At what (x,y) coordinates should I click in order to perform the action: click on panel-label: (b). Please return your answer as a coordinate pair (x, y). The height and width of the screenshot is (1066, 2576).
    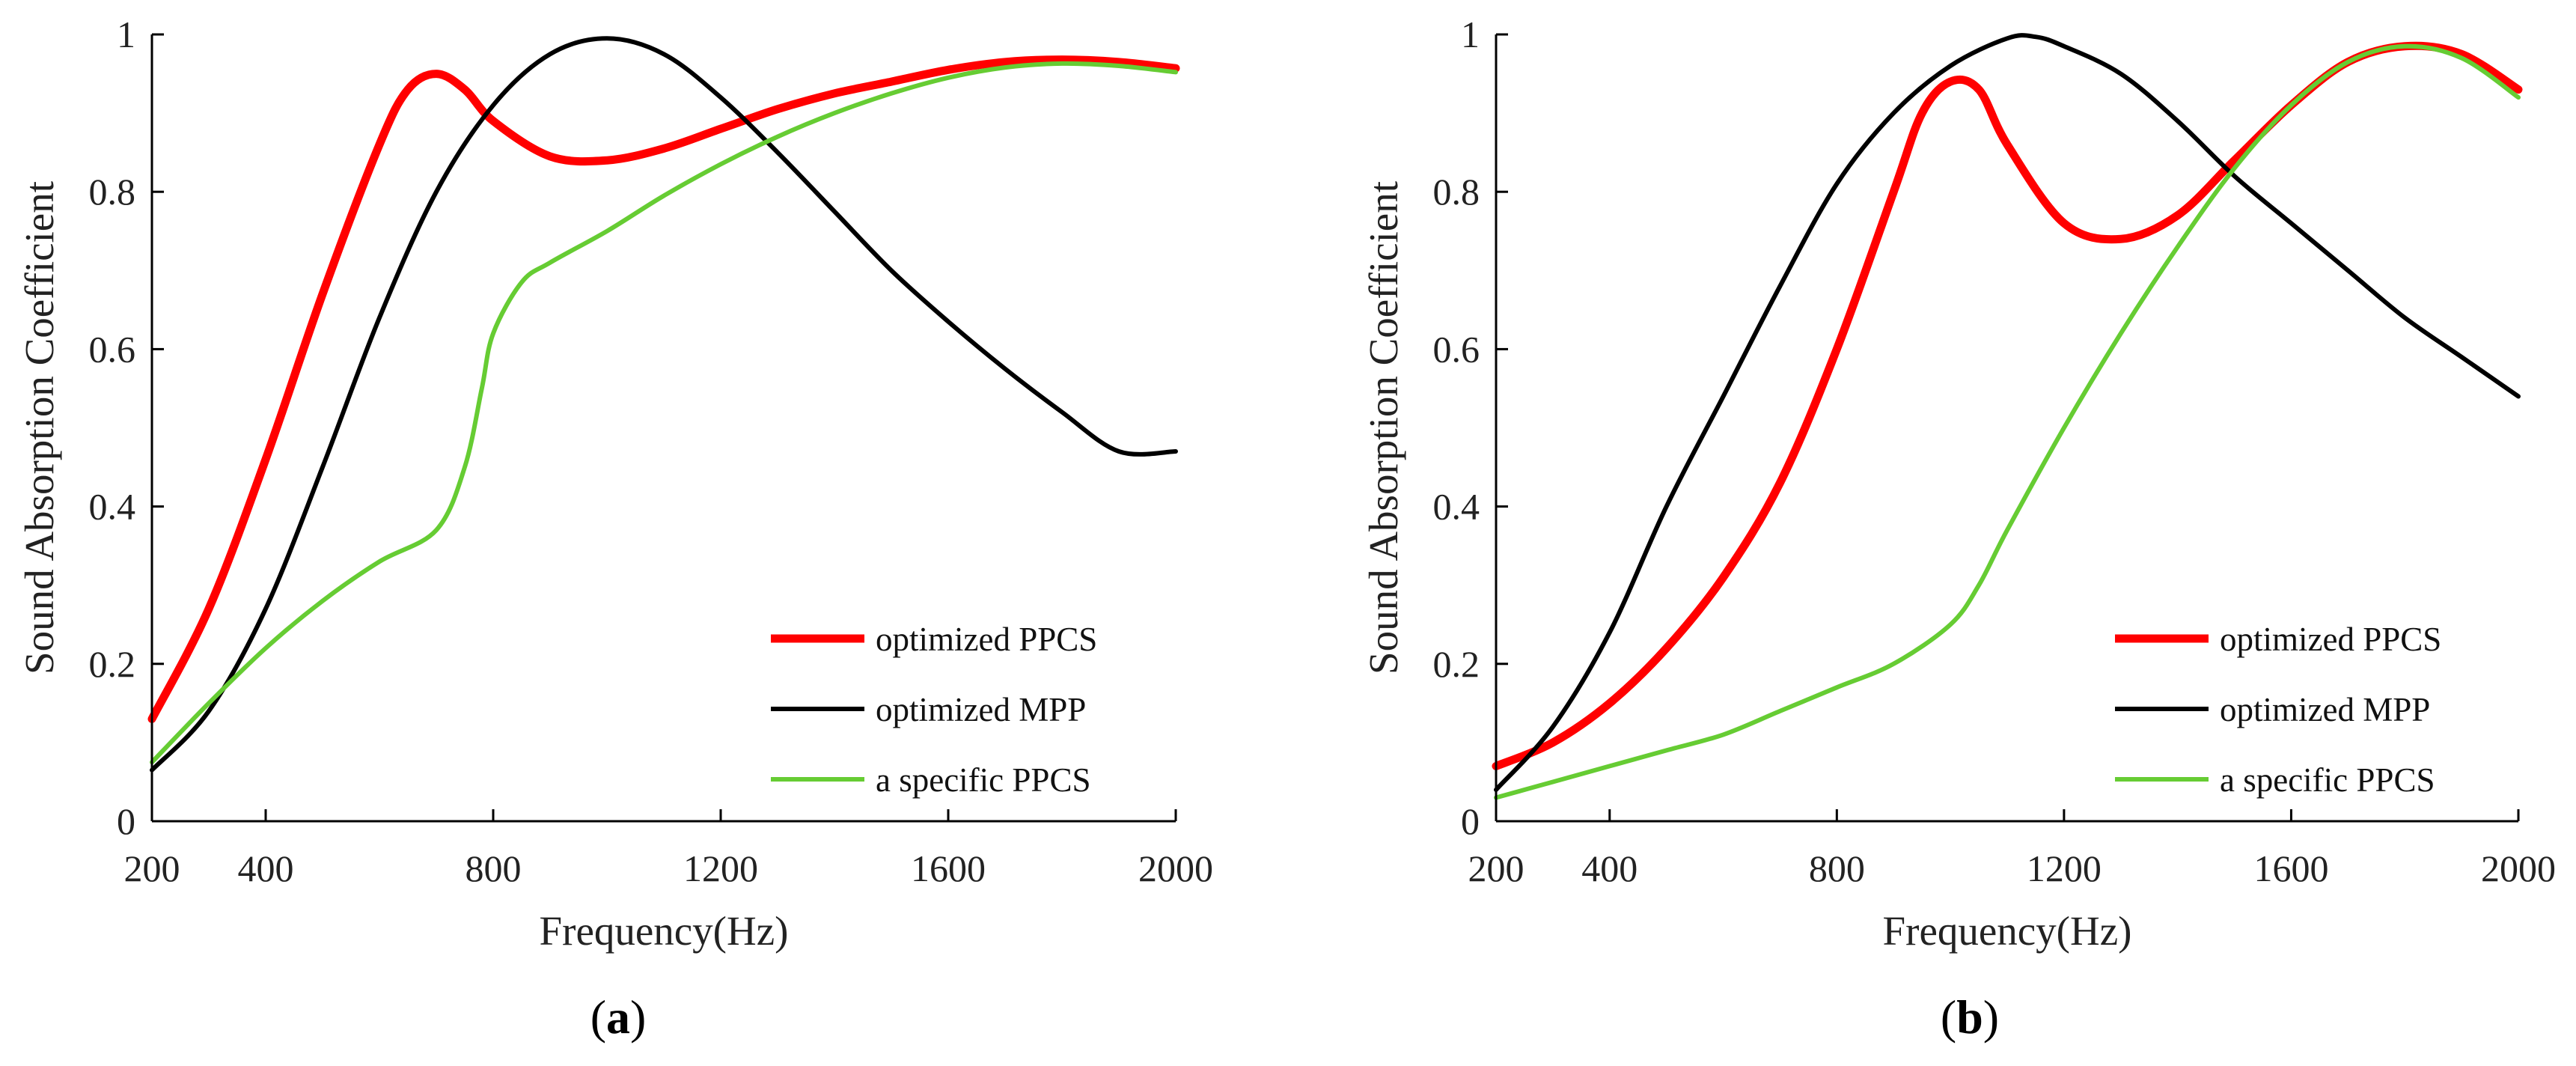
    Looking at the image, I should click on (1970, 1017).